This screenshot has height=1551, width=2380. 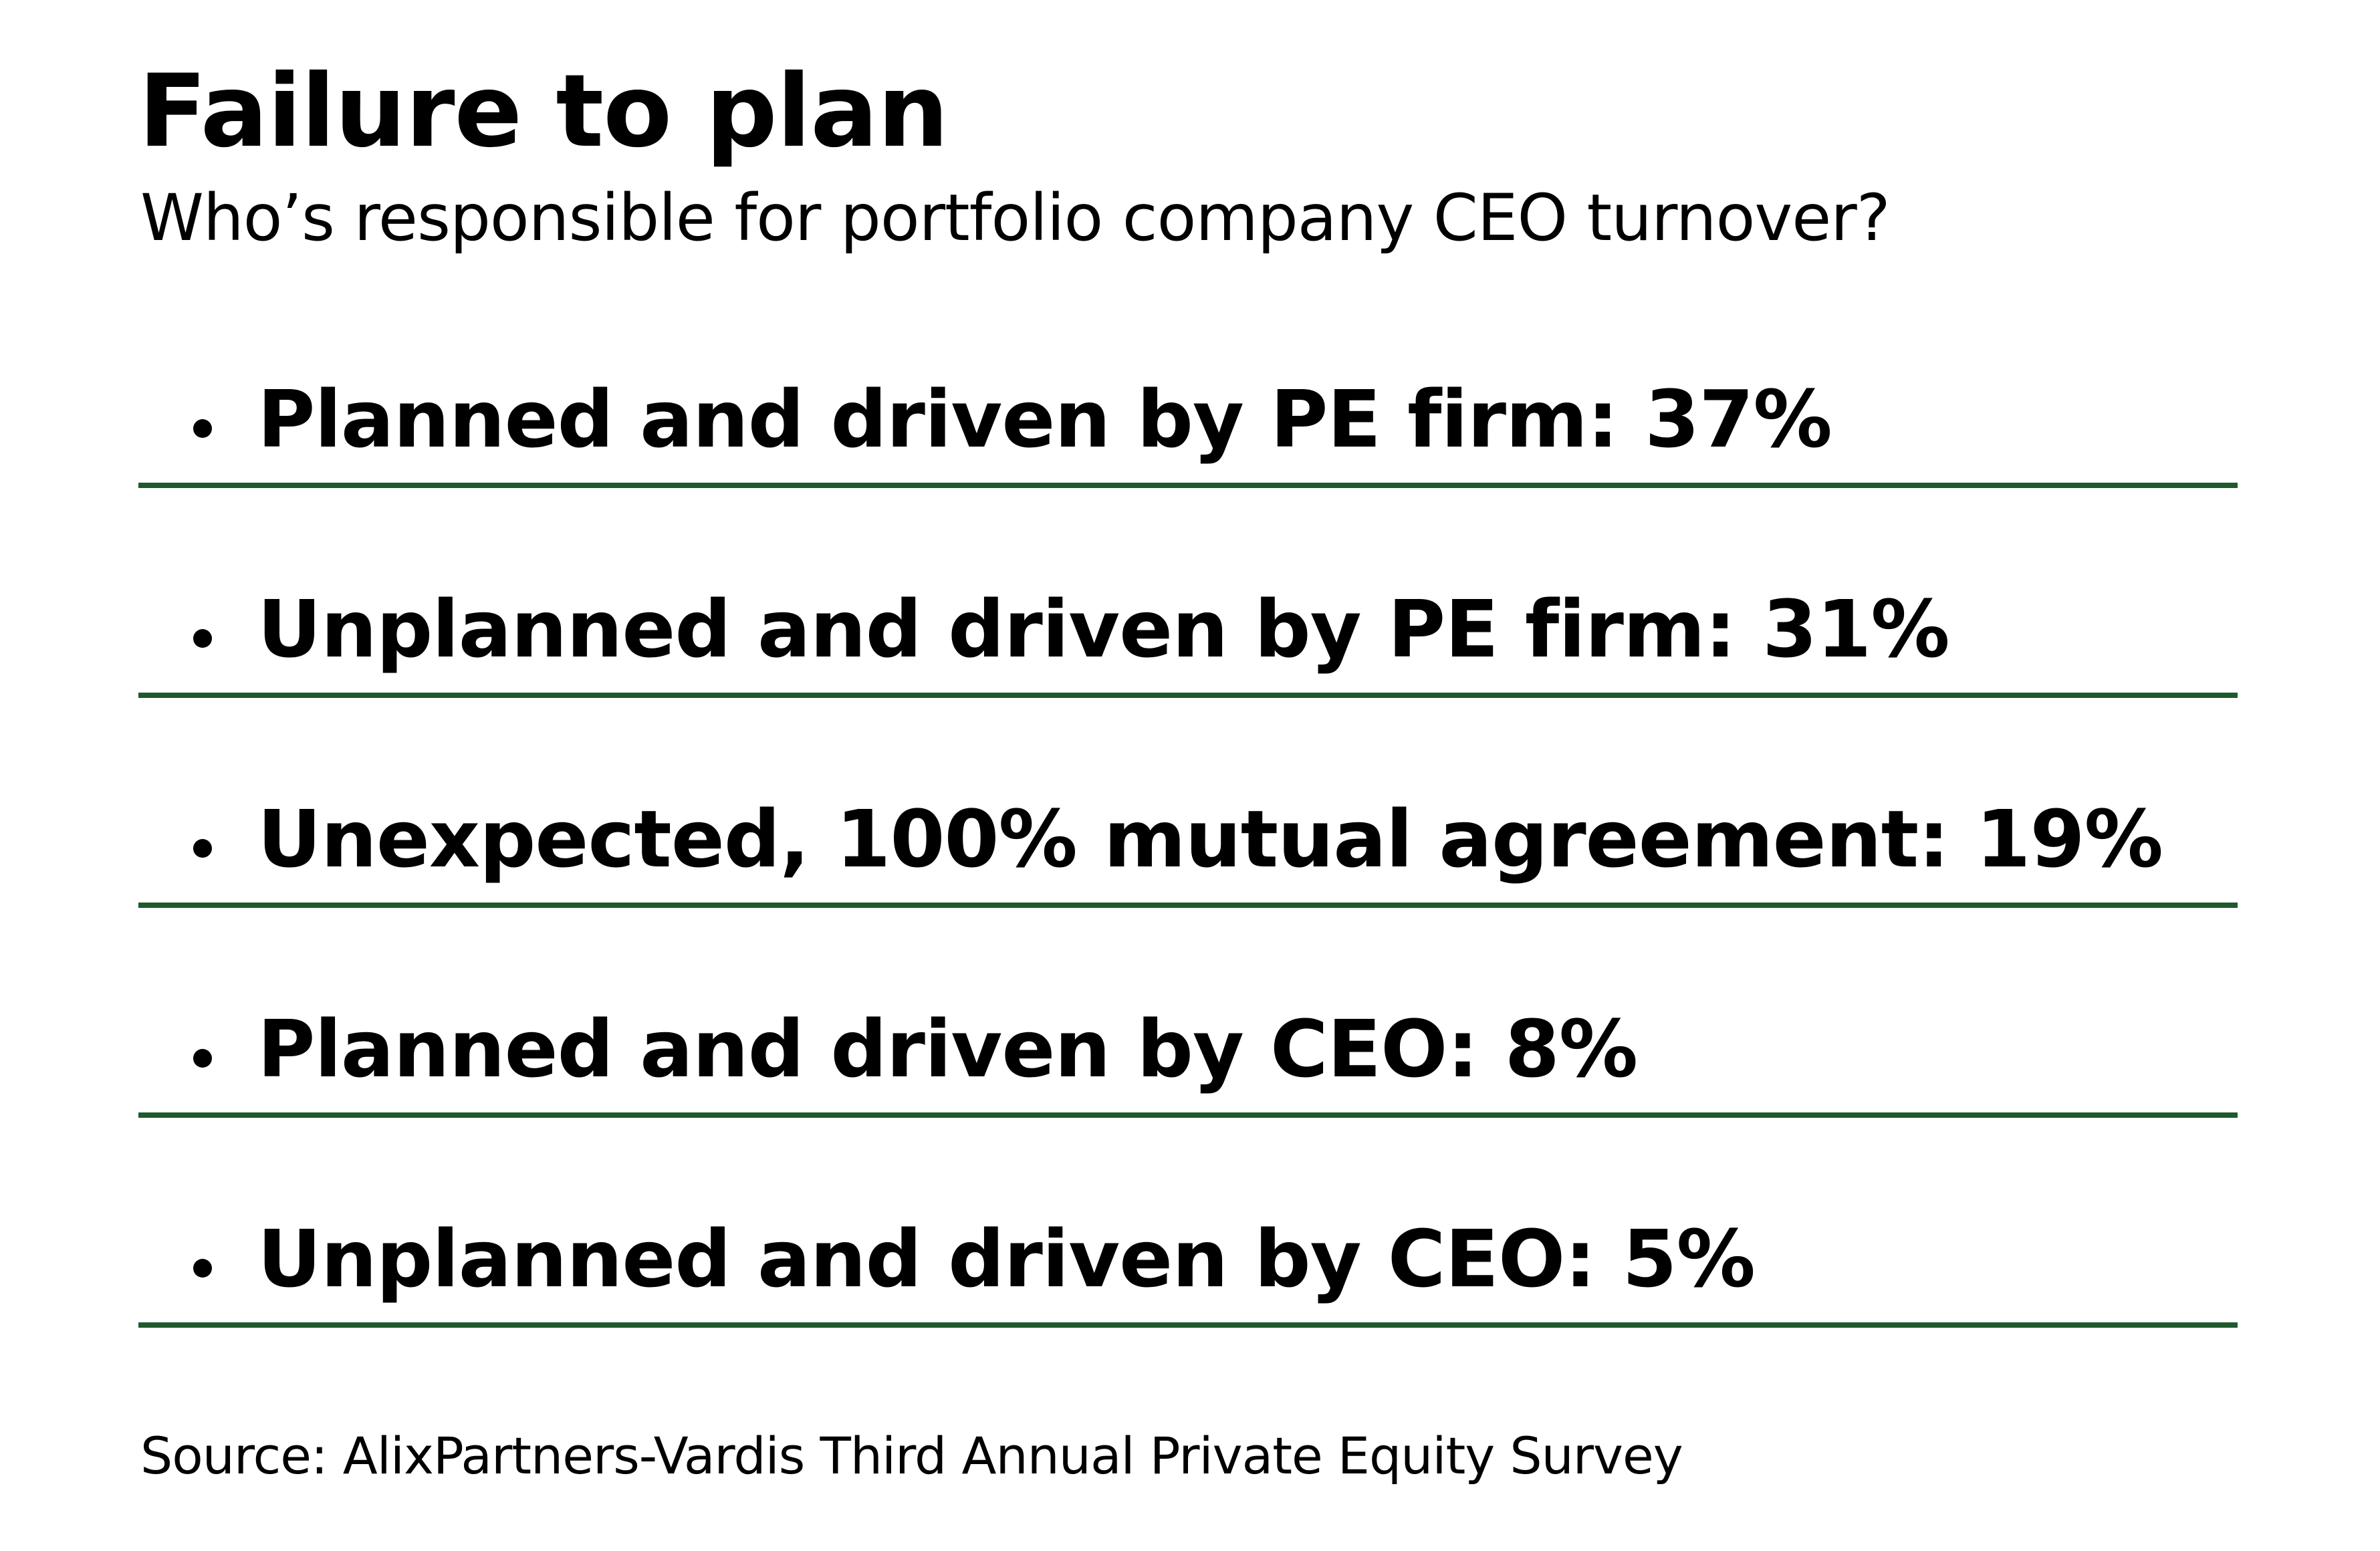 What do you see at coordinates (1006, 1259) in the screenshot?
I see `list-item-label: Unplanned and driven by CEO: 5%` at bounding box center [1006, 1259].